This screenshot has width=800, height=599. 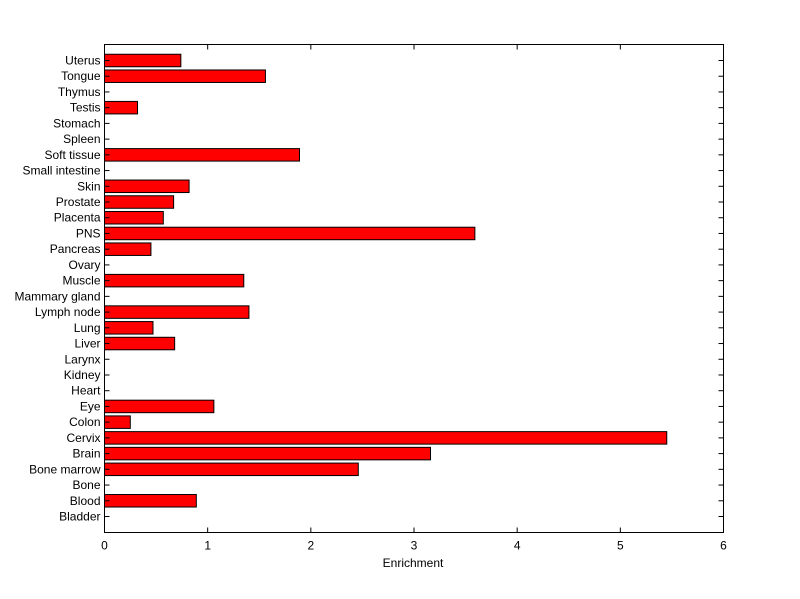 I want to click on bar-prostate, so click(x=139, y=202).